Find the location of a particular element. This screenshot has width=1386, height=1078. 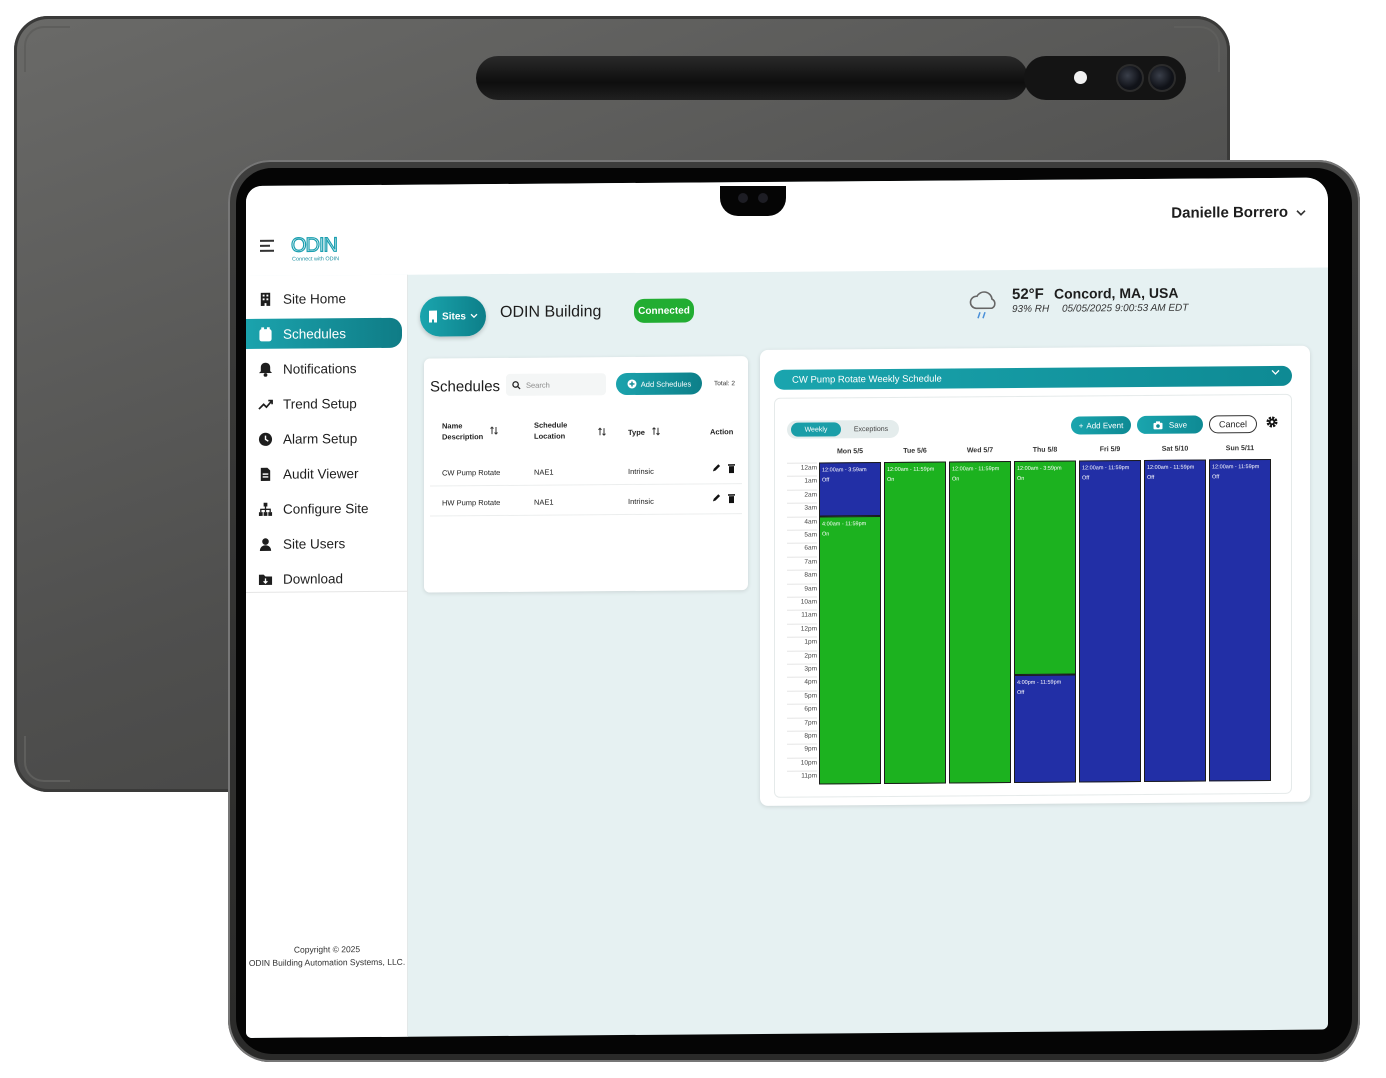

save-button: Save is located at coordinates (1170, 425).